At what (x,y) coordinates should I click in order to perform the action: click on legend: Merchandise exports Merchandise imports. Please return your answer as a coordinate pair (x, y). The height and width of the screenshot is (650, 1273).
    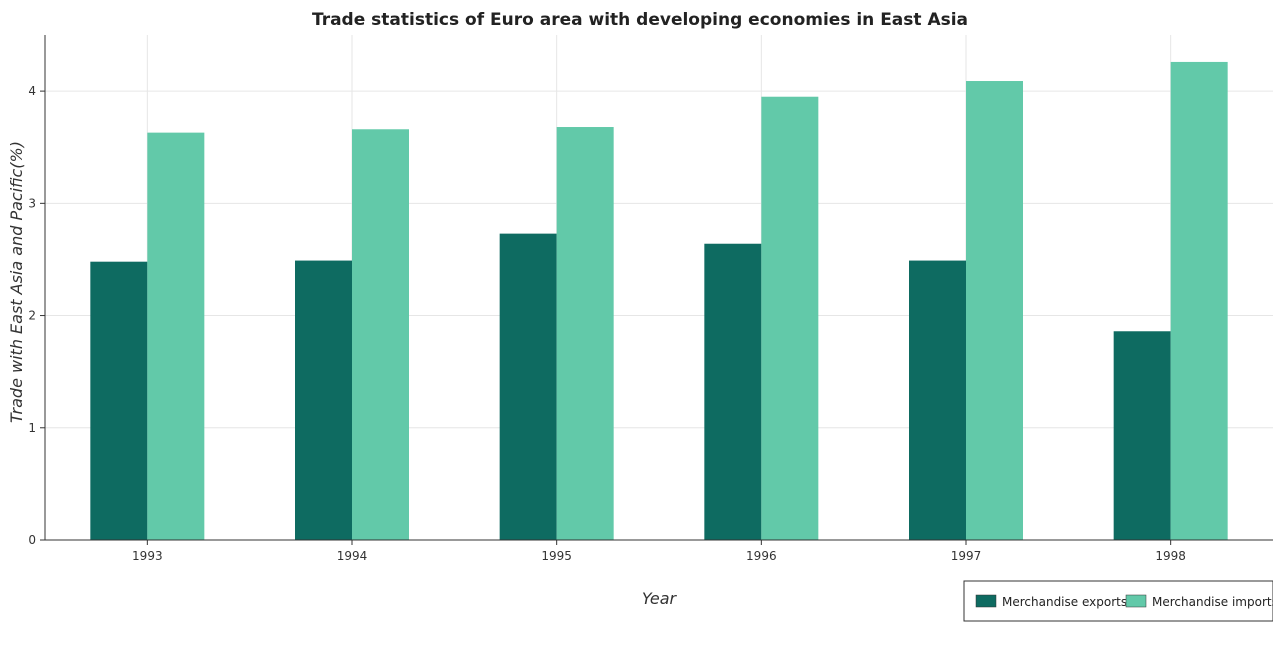
    Looking at the image, I should click on (1118, 601).